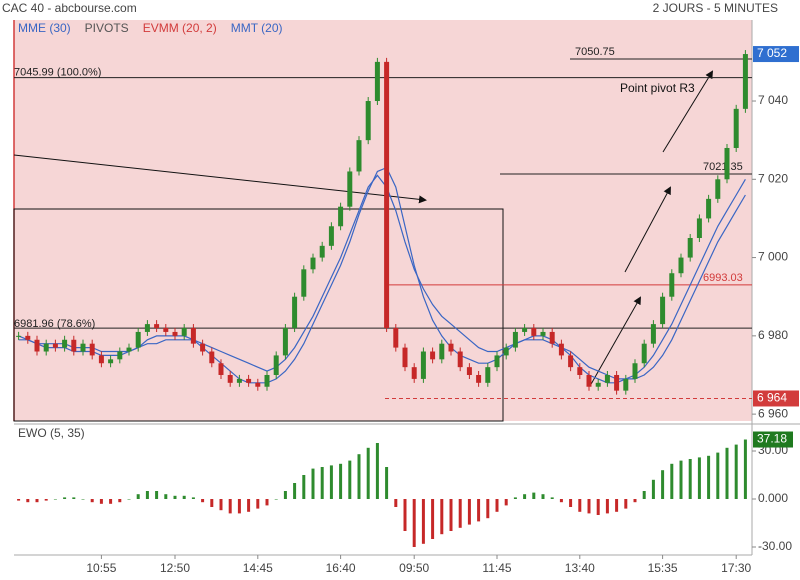 The height and width of the screenshot is (580, 800). What do you see at coordinates (688, 111) in the screenshot?
I see `trend-arrow` at bounding box center [688, 111].